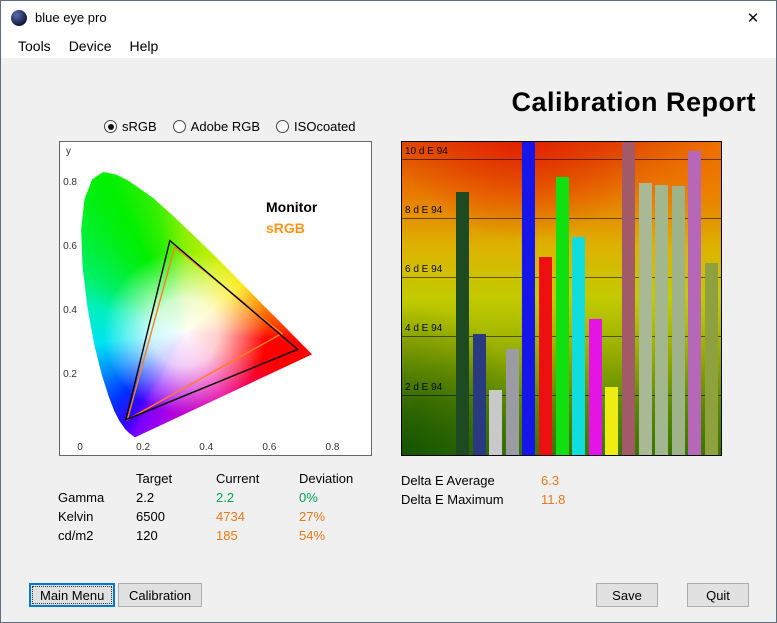 The height and width of the screenshot is (623, 777). Describe the element at coordinates (139, 126) in the screenshot. I see `radio-label: sRGB` at that location.